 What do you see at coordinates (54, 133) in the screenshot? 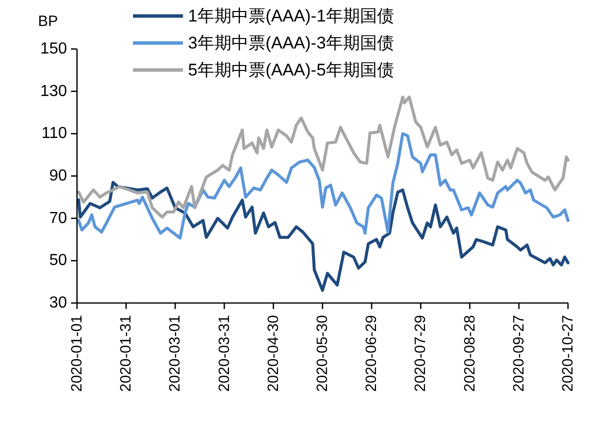
I see `y-tick-label: 110` at bounding box center [54, 133].